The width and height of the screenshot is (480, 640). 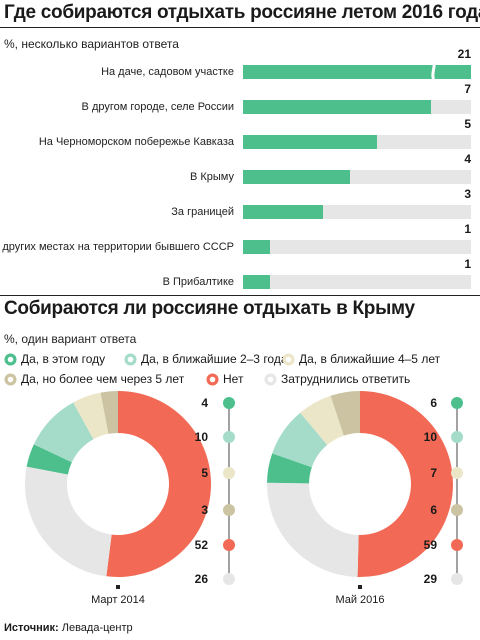 I want to click on bar-value-label: 7, so click(x=467, y=89).